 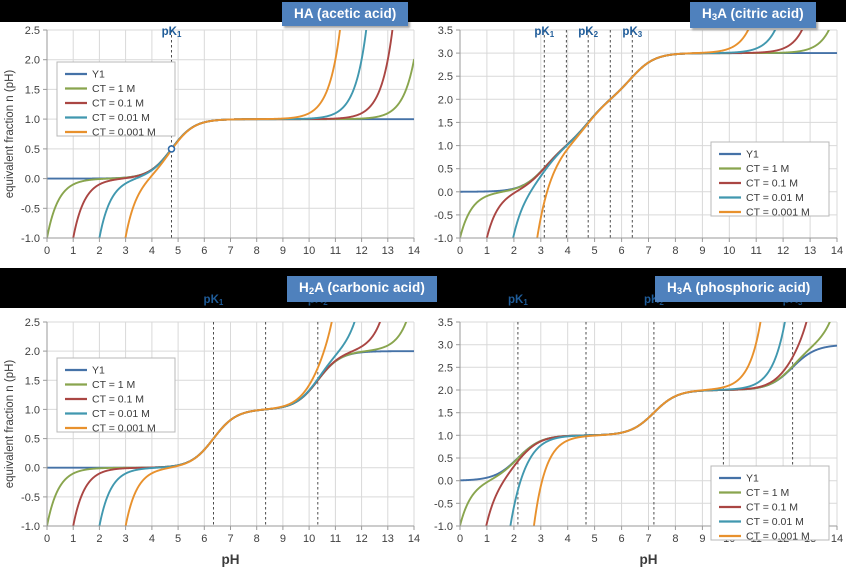 I want to click on panel-title-citric-acid: H3A (citric acid), so click(x=753, y=15).